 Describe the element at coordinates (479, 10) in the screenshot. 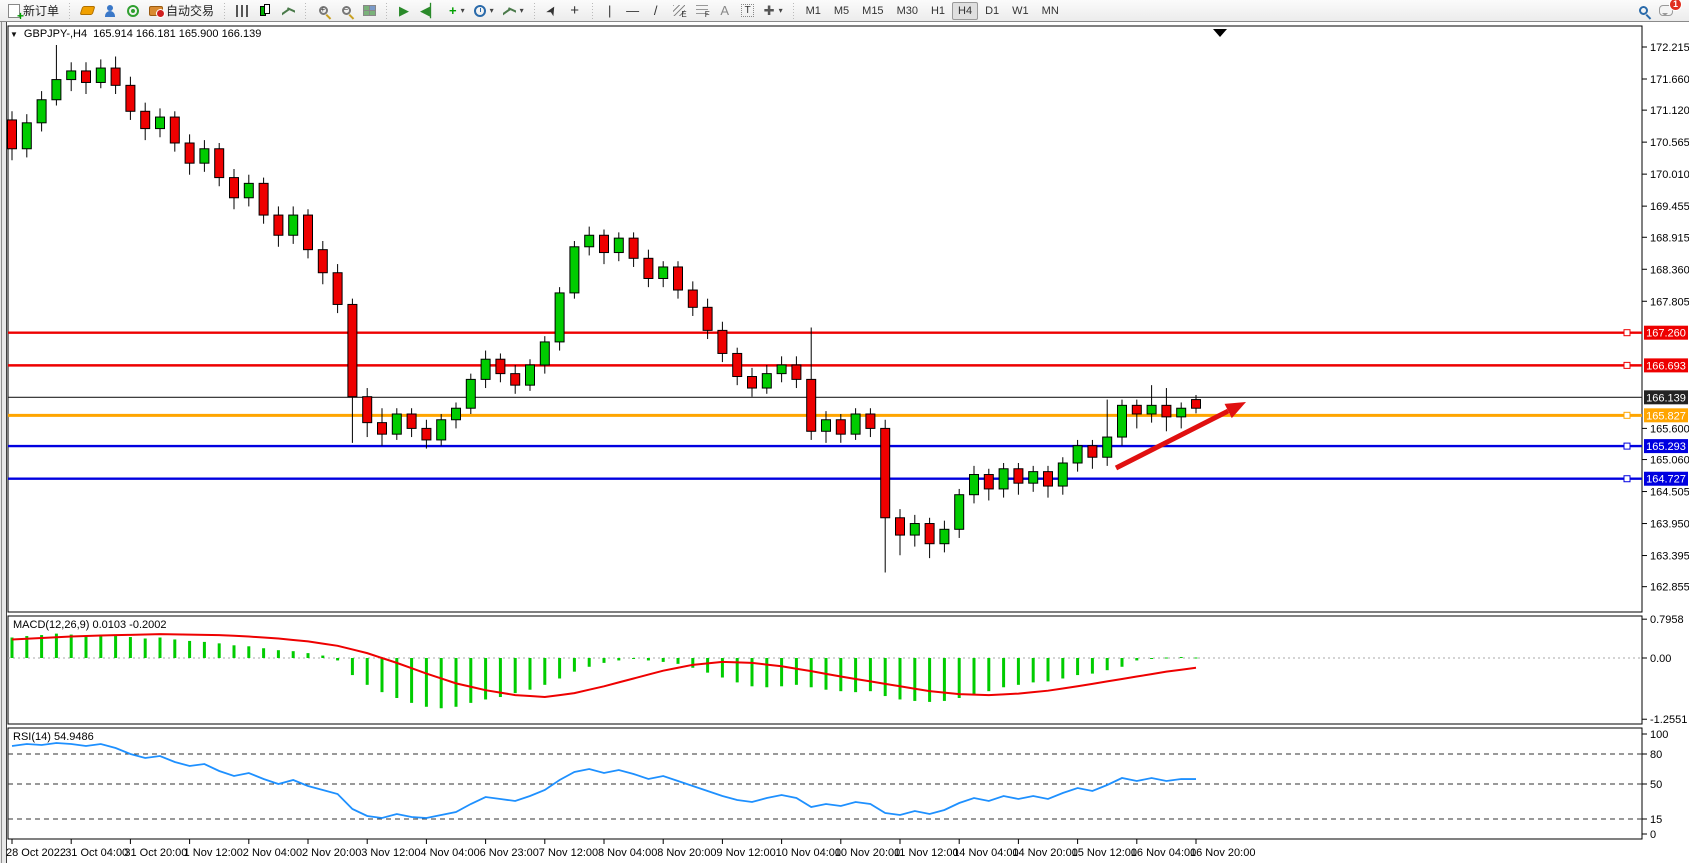

I see `clock-icon` at that location.